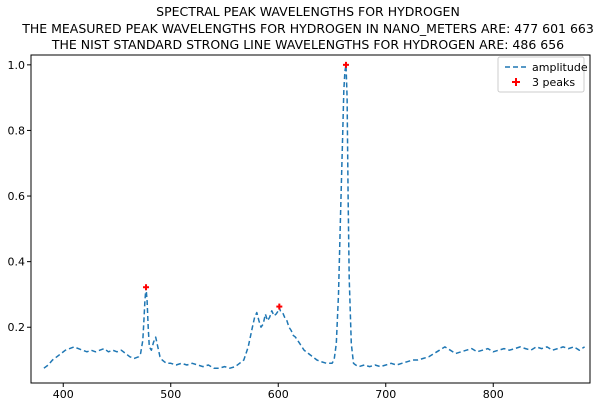  I want to click on x-tick-label: 500, so click(170, 394).